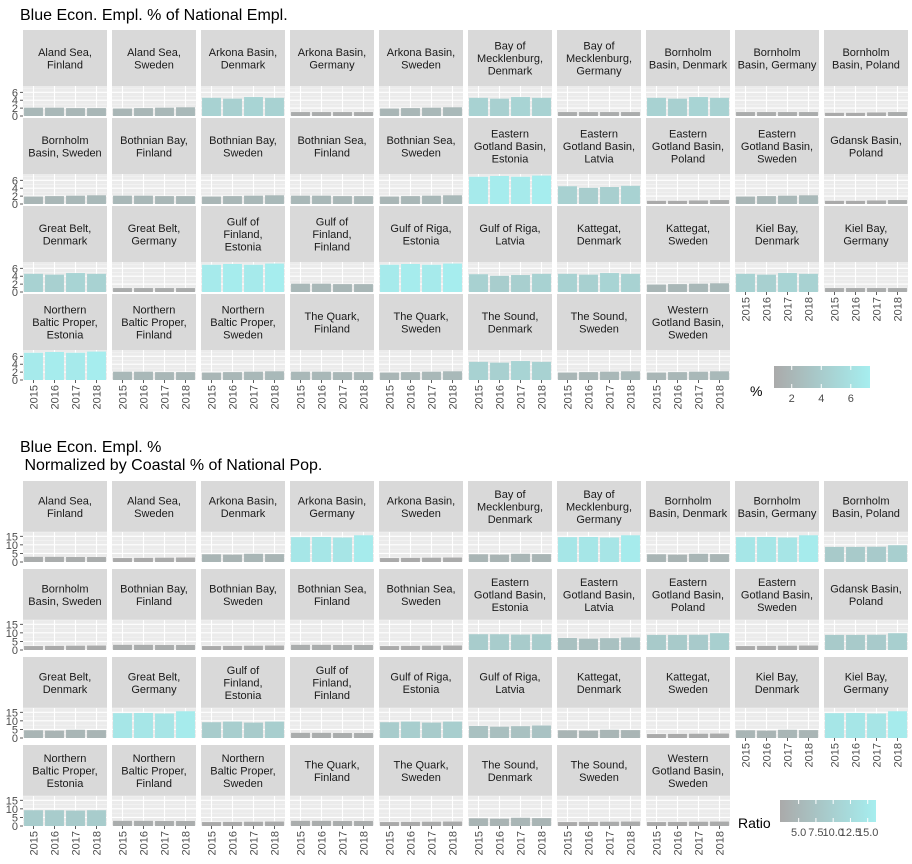 The height and width of the screenshot is (864, 912). Describe the element at coordinates (867, 833) in the screenshot. I see `legend-tick-label: 15.0` at that location.